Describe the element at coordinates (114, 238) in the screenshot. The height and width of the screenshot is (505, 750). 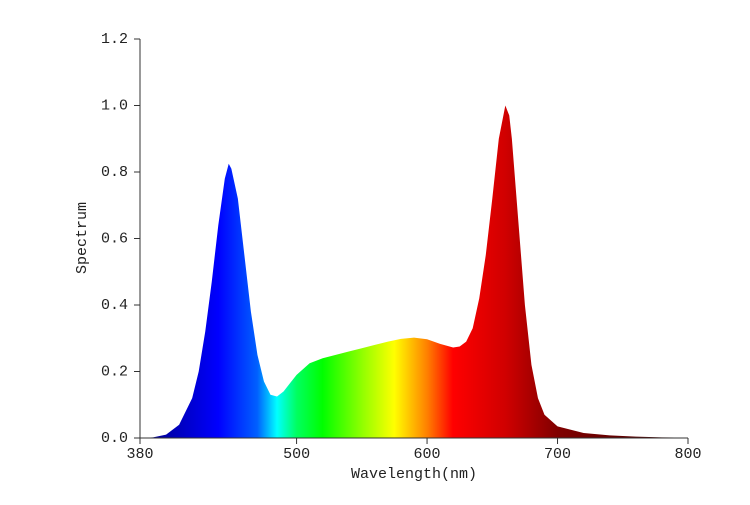
I see `y-tick-label: 0.6` at that location.